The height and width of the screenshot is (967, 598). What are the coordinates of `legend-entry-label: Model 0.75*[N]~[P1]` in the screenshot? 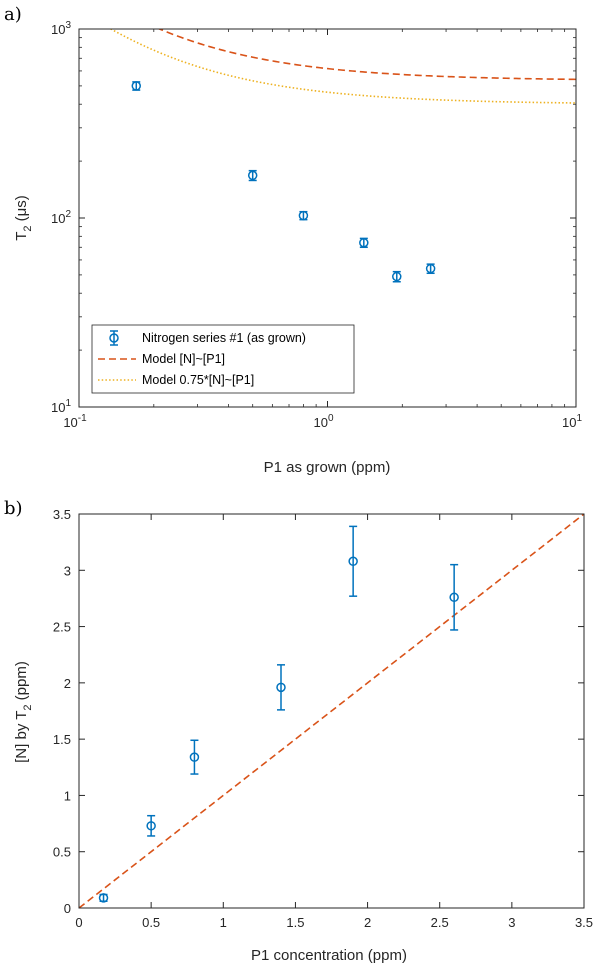 It's located at (198, 380).